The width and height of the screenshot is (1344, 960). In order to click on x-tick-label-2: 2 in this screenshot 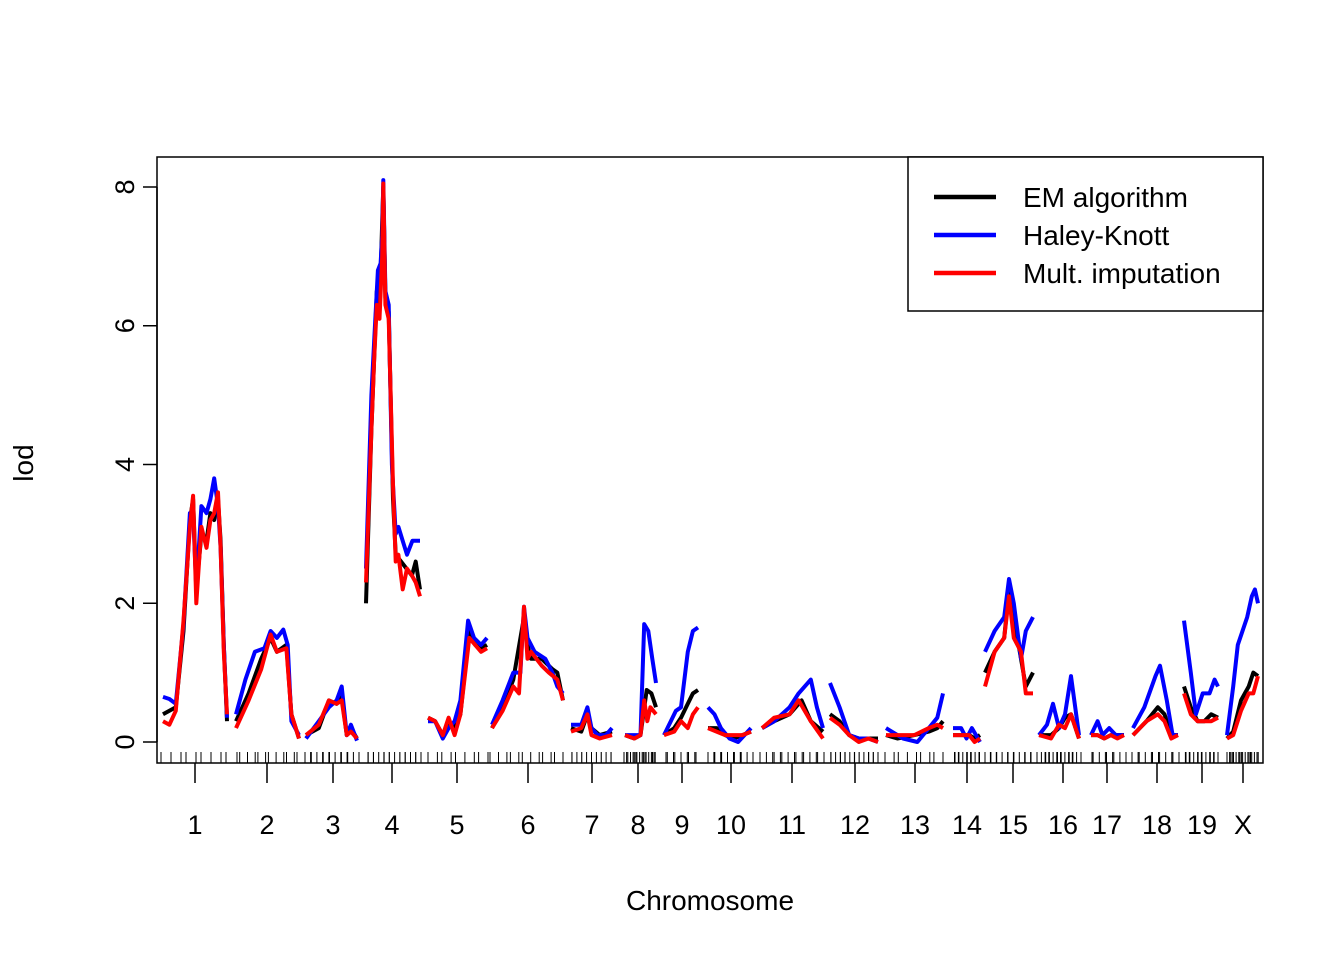, I will do `click(266, 825)`.